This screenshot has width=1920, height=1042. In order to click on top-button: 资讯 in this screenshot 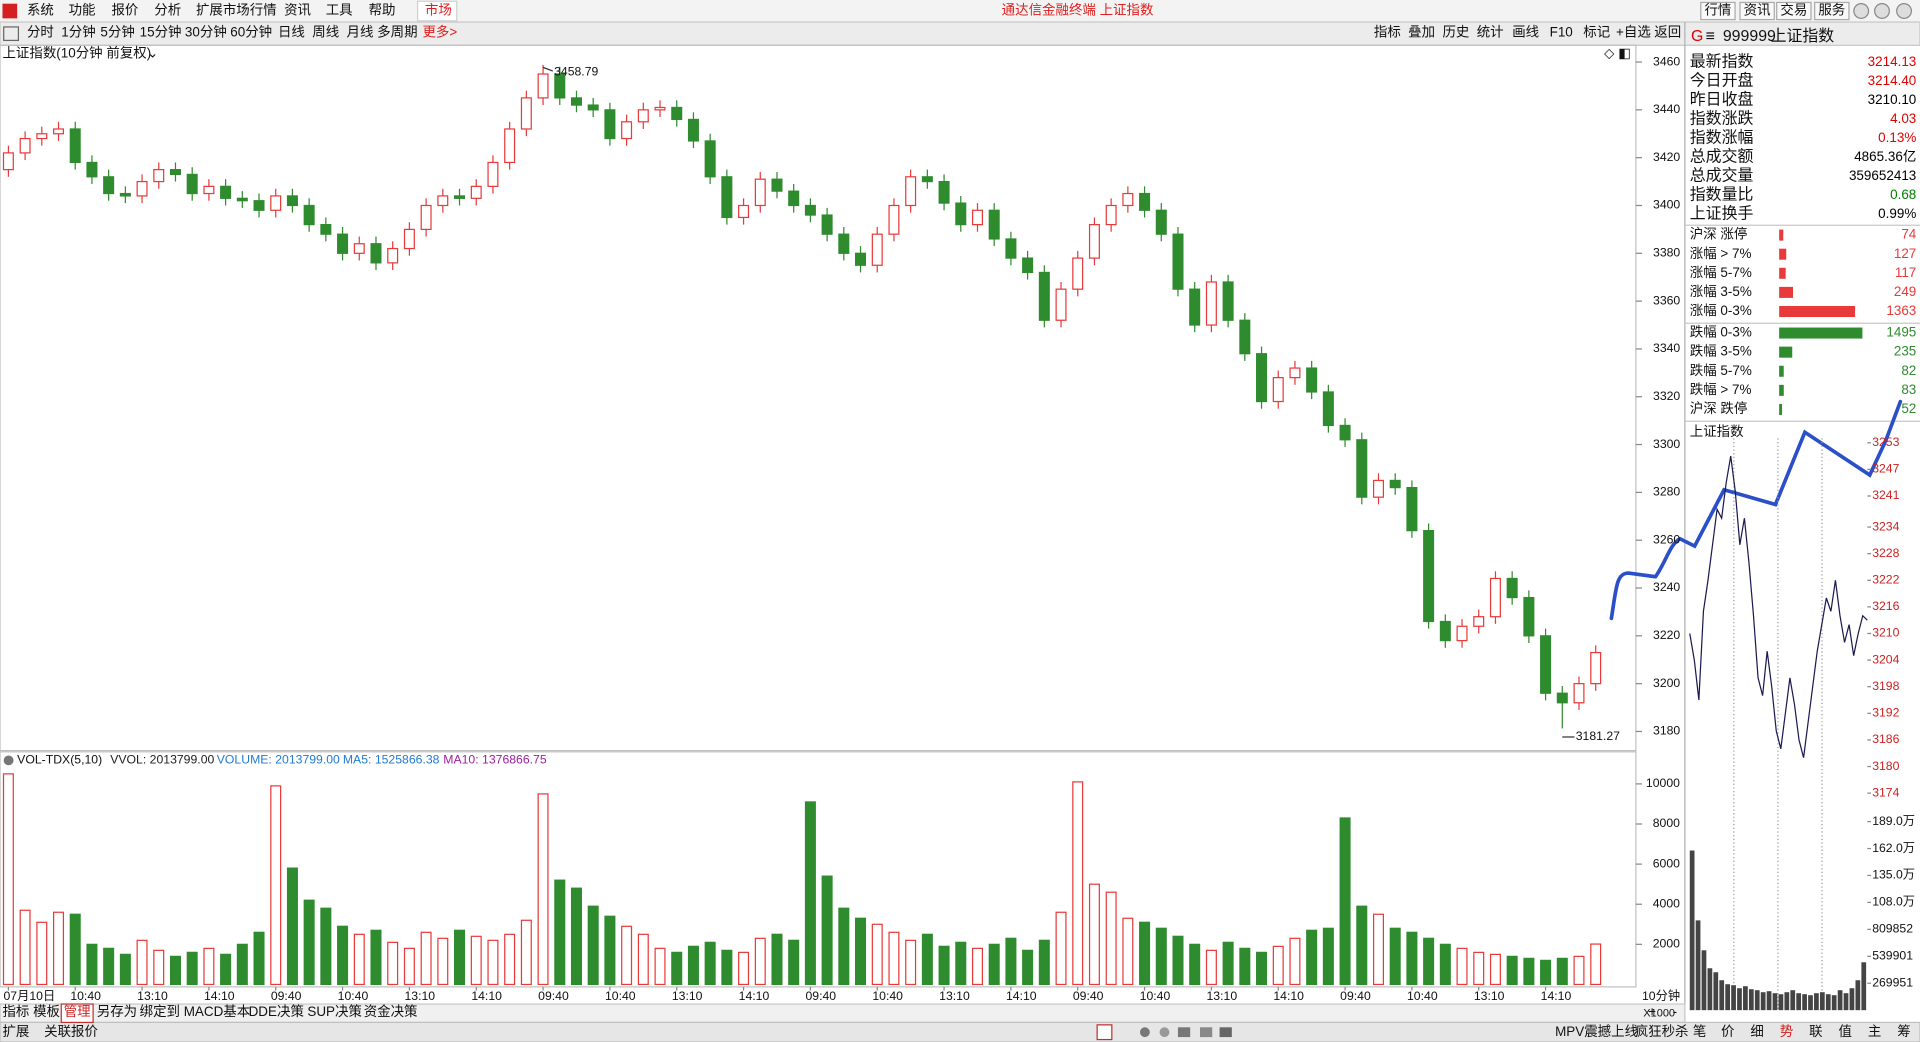, I will do `click(1757, 10)`.